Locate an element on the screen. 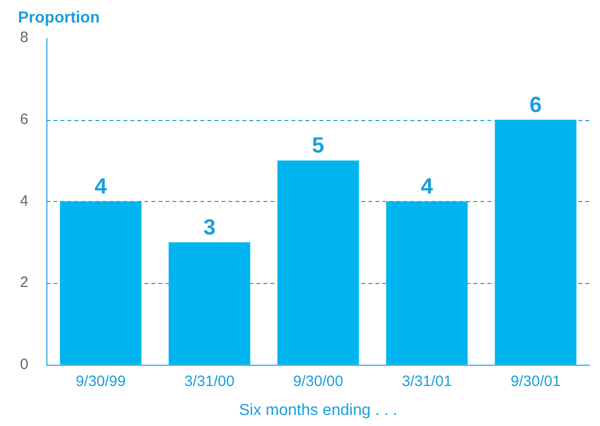  x-tick-label: 9/30/00 is located at coordinates (318, 381).